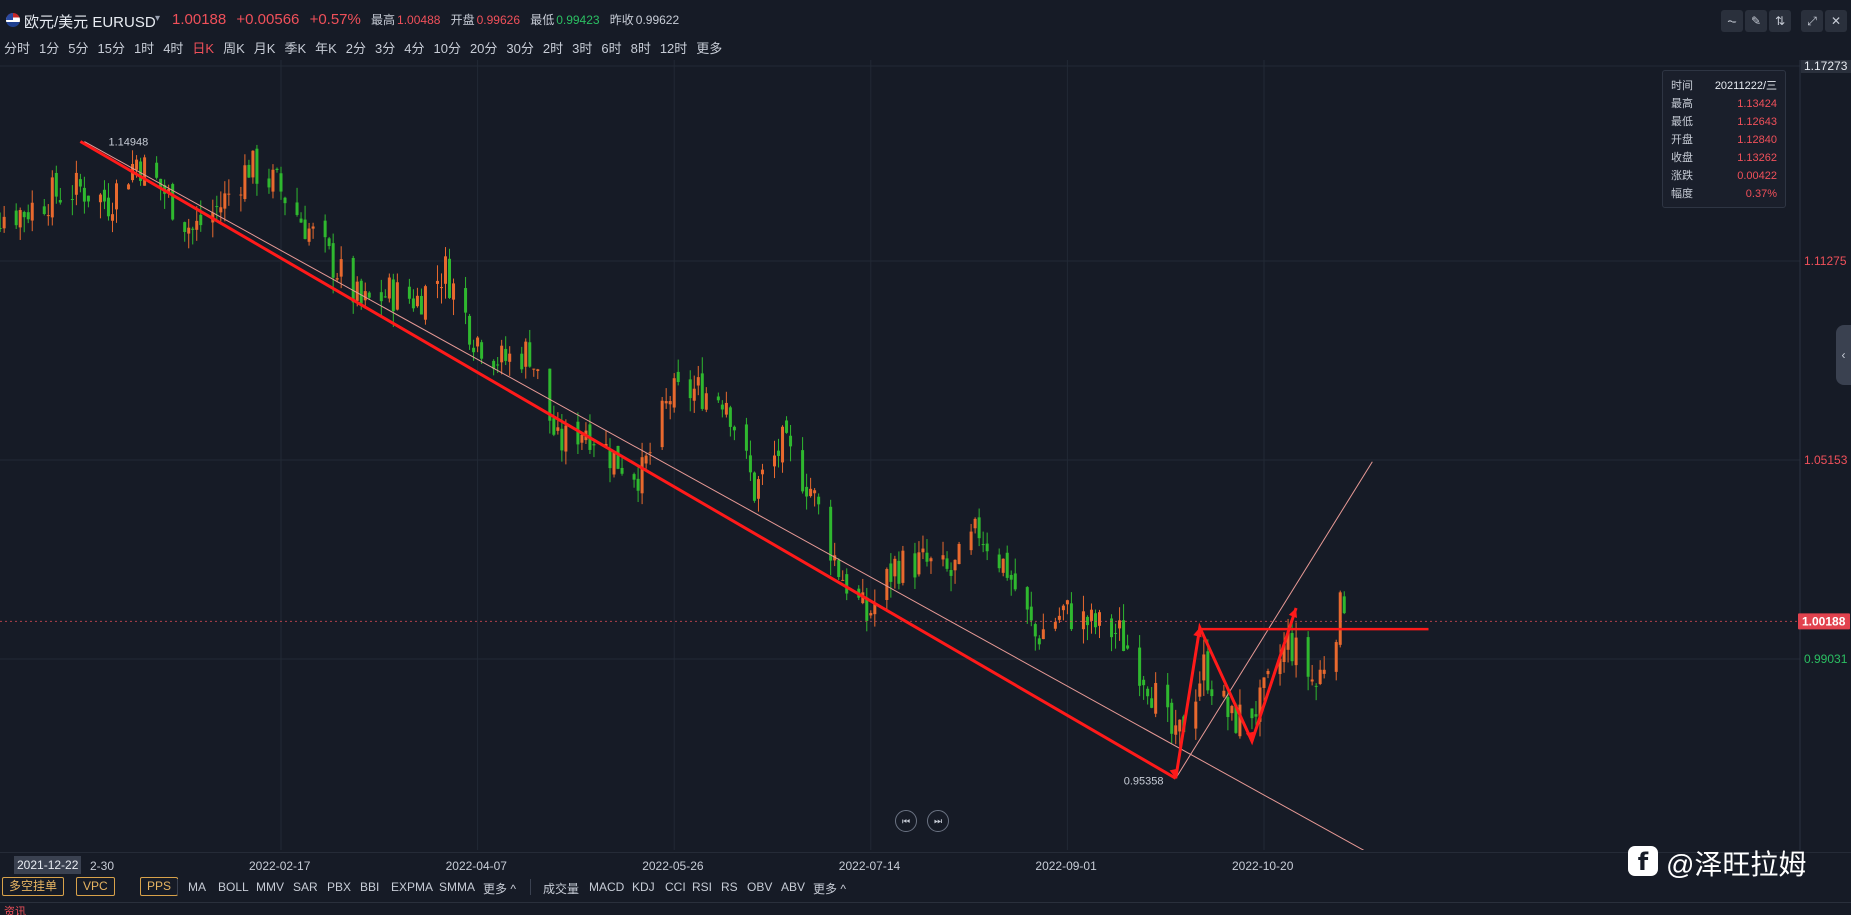 The height and width of the screenshot is (915, 1851). I want to click on period-tab: 4时, so click(173, 48).